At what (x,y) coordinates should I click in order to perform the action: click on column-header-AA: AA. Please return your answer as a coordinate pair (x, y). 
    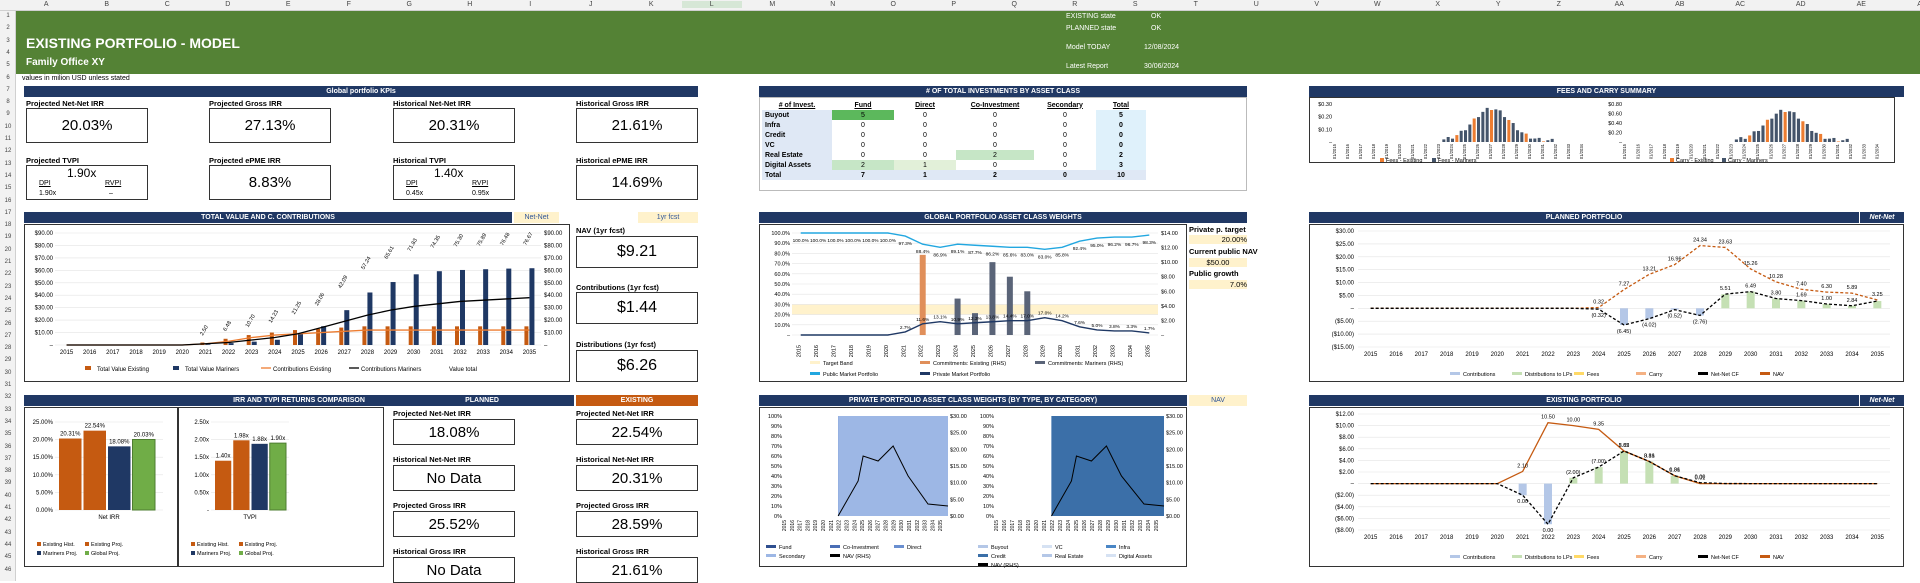
    Looking at the image, I should click on (1619, 4).